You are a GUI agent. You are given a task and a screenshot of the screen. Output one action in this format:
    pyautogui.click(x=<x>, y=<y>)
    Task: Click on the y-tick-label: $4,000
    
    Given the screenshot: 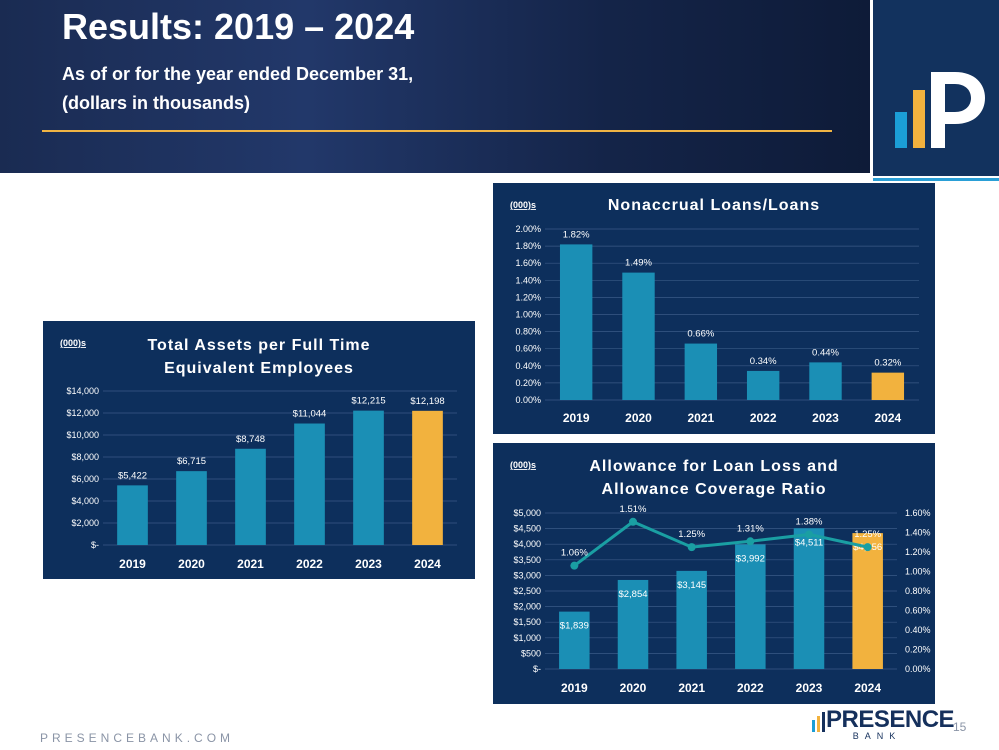 What is the action you would take?
    pyautogui.click(x=527, y=544)
    